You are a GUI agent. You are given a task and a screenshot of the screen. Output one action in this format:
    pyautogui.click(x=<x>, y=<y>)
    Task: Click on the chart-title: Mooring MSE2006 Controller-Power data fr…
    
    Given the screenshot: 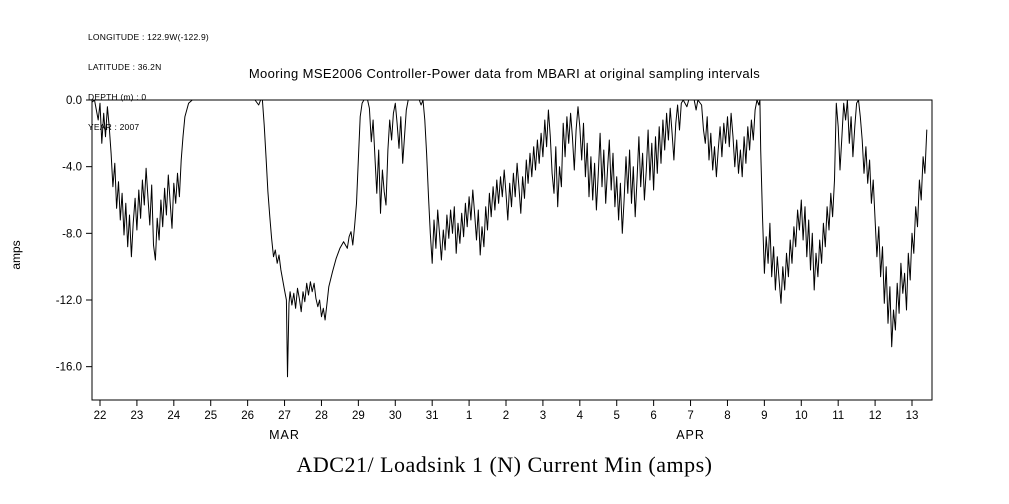 What is the action you would take?
    pyautogui.click(x=504, y=73)
    